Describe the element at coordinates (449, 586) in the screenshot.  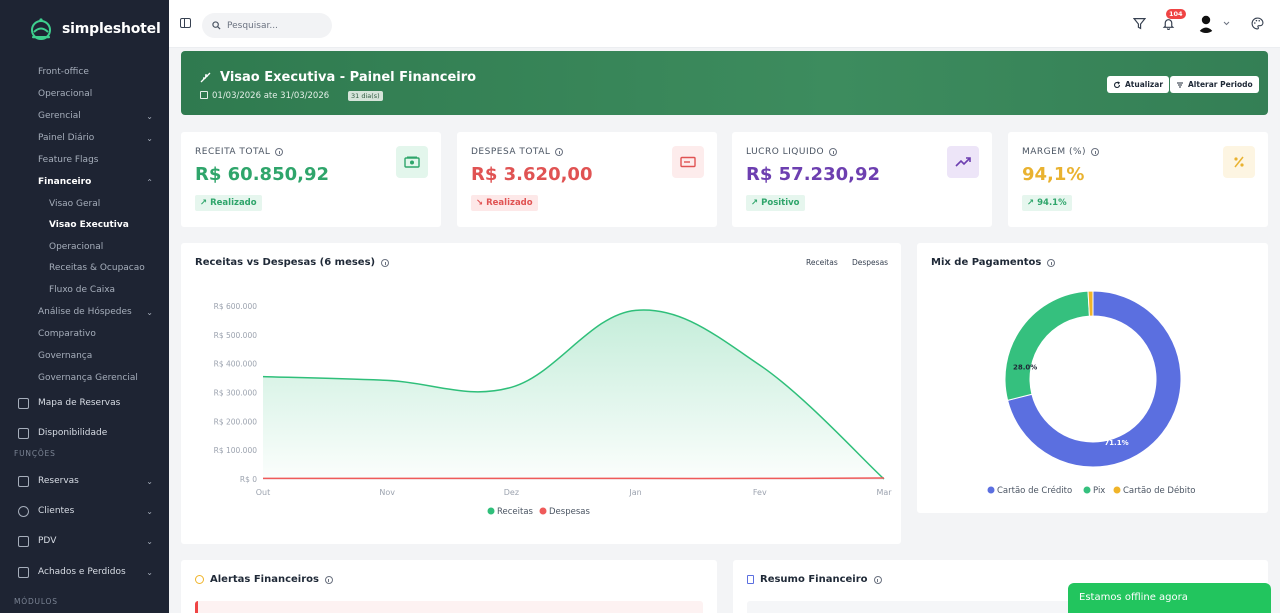
I see `alerts-card: Alertas Financeiros` at that location.